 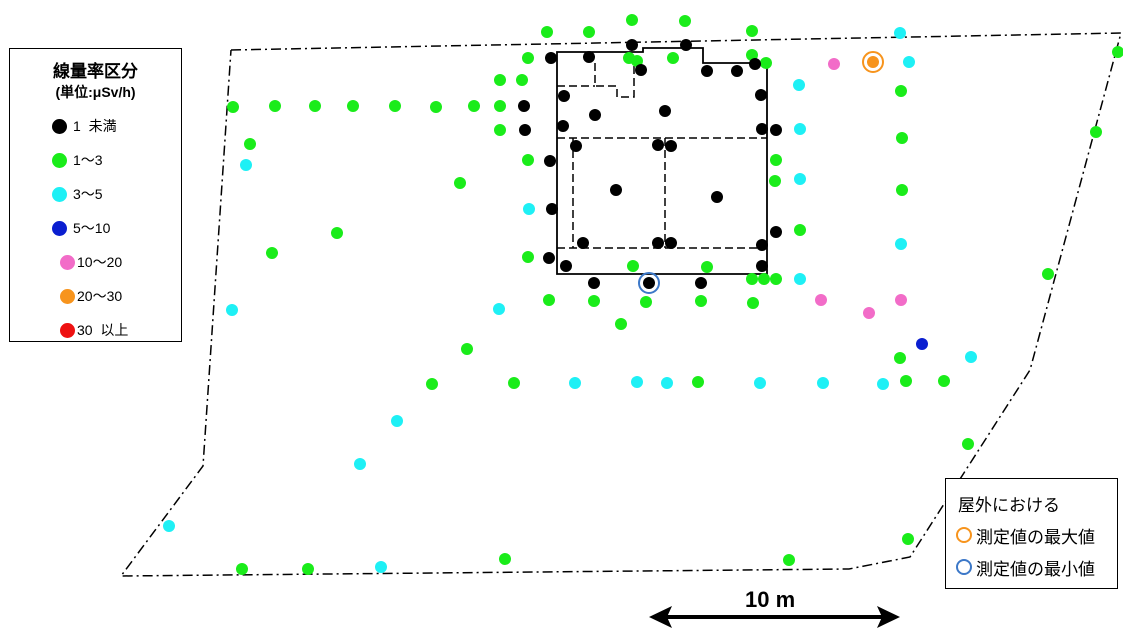 I want to click on extremes-legend: 屋外における 測定値の最大値 測定値の最小値, so click(x=1031, y=533).